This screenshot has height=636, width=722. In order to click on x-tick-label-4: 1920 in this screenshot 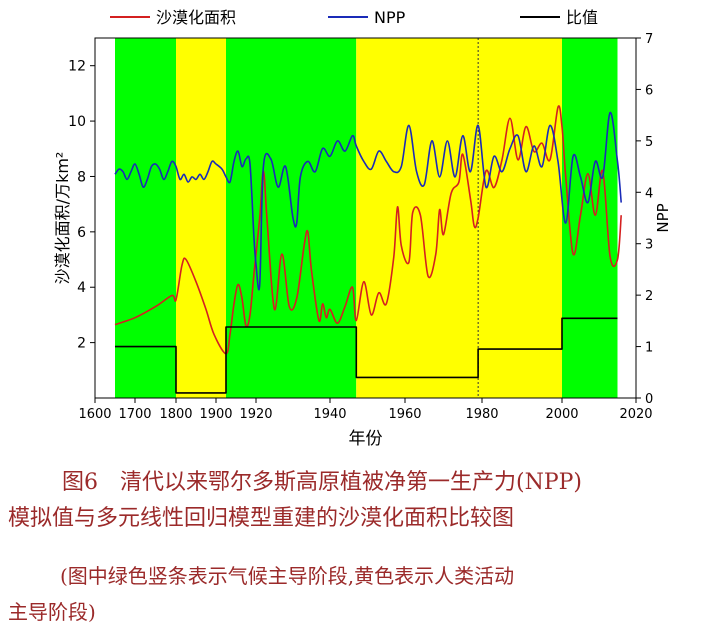, I will do `click(255, 414)`.